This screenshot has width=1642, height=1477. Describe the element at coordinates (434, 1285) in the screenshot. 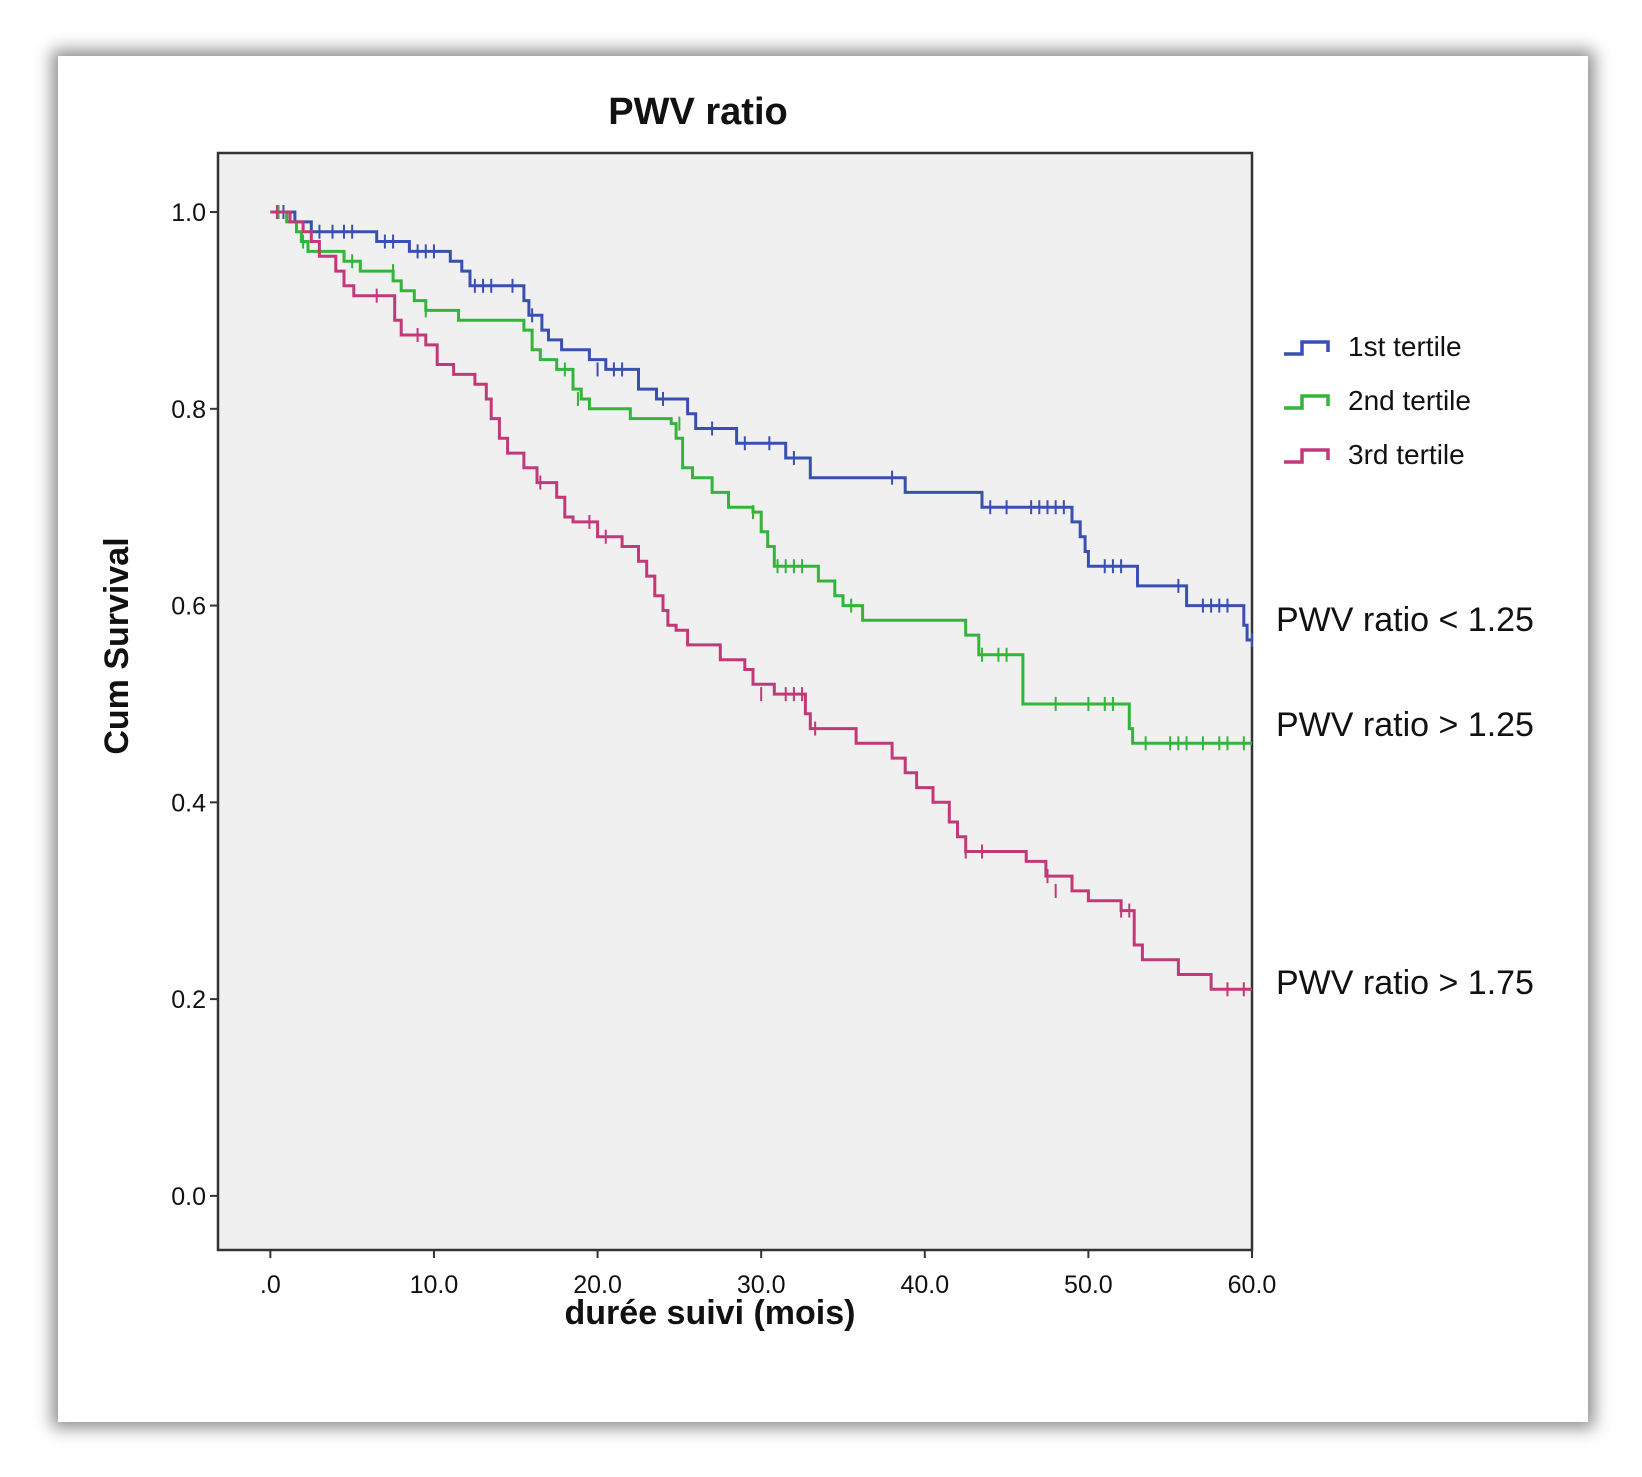

I see `x-tick-label: 10.0` at that location.